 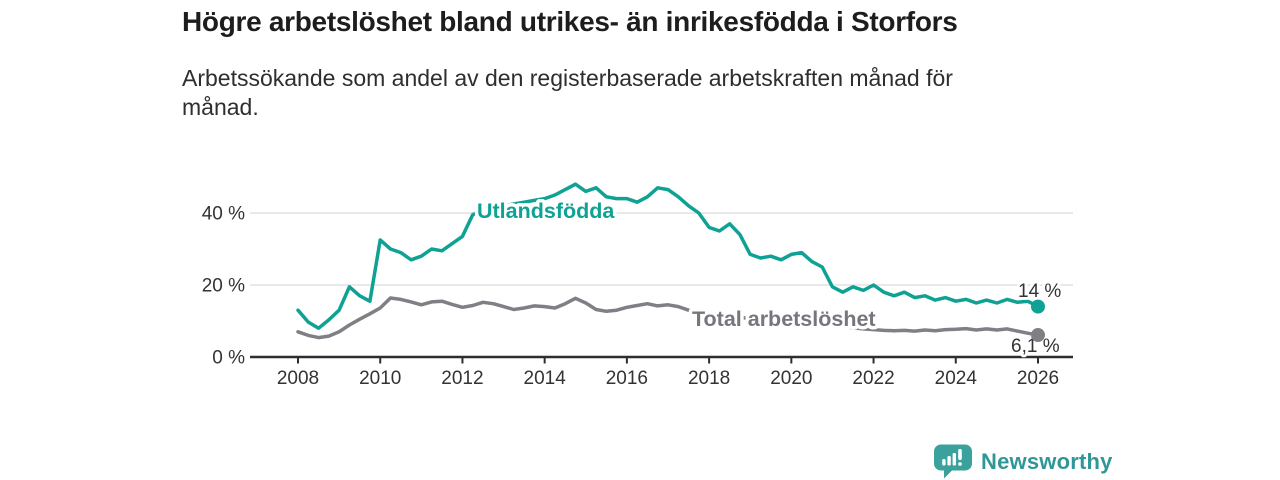 I want to click on series-line-total-arbetsl-shet, so click(x=668, y=318).